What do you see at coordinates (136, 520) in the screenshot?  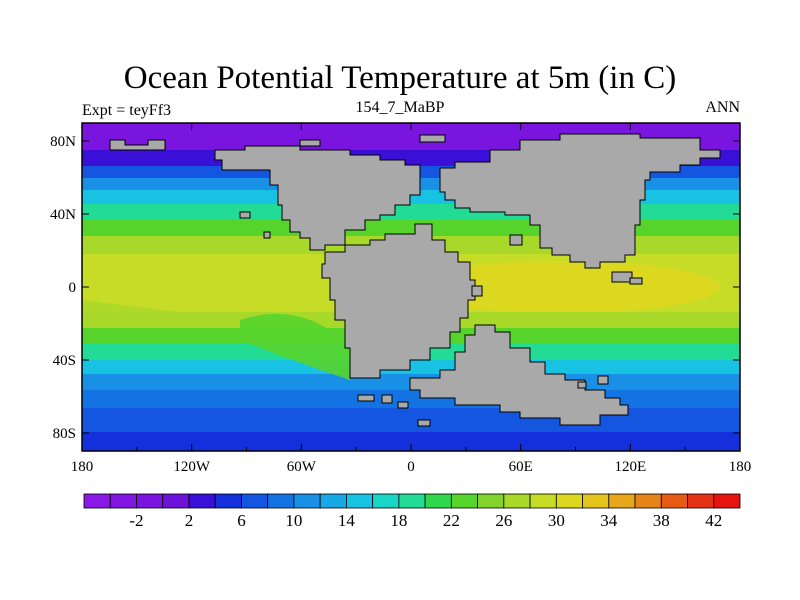 I see `colorbar-label: -2` at bounding box center [136, 520].